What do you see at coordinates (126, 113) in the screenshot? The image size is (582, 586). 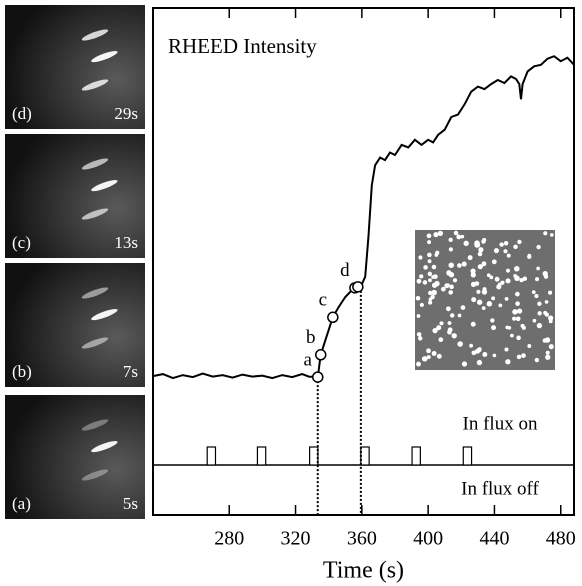 I see `panel-time: 29s` at bounding box center [126, 113].